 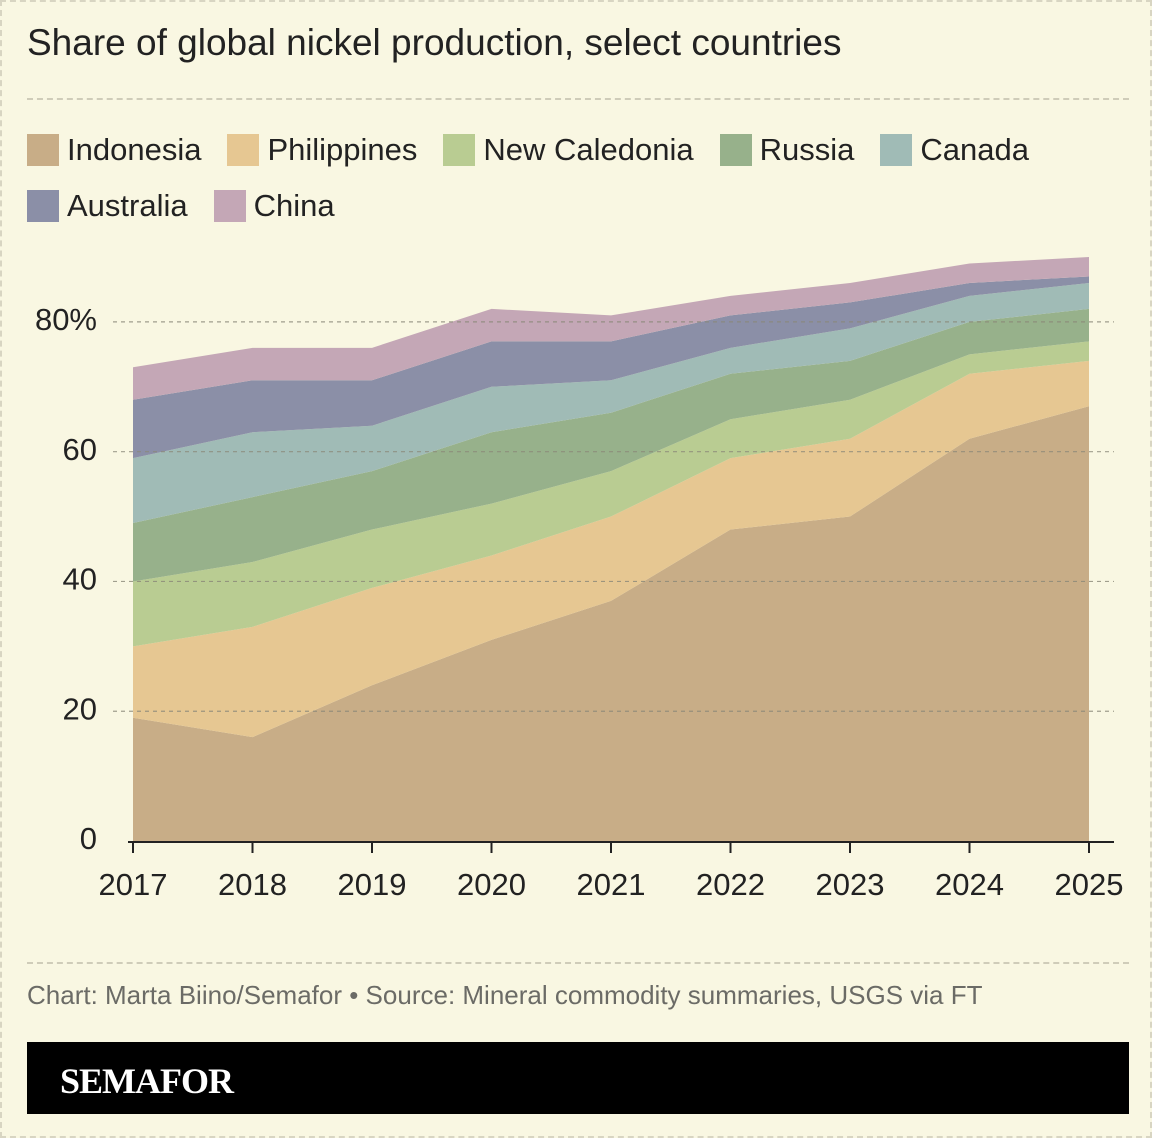 I want to click on brand-logo: SEMAFOR, so click(x=147, y=1081).